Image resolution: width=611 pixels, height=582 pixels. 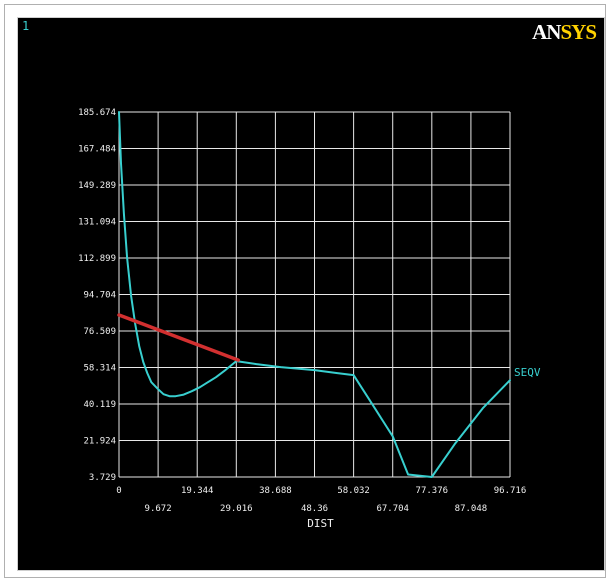 I want to click on x-tick-label: 96.716, so click(x=510, y=491).